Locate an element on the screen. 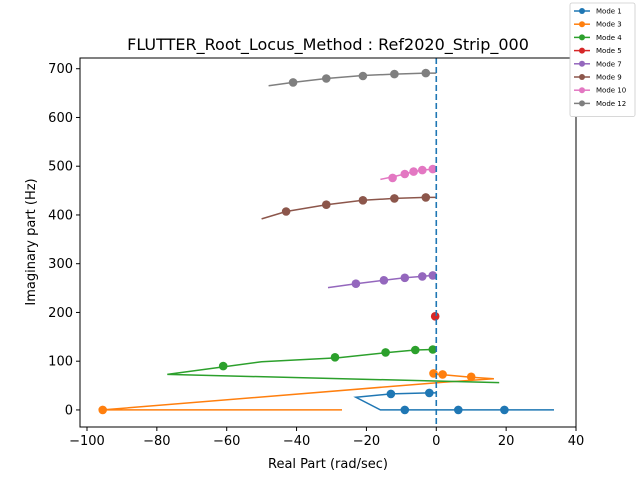 The width and height of the screenshot is (640, 480). legend-item: Mode 5 is located at coordinates (598, 51).